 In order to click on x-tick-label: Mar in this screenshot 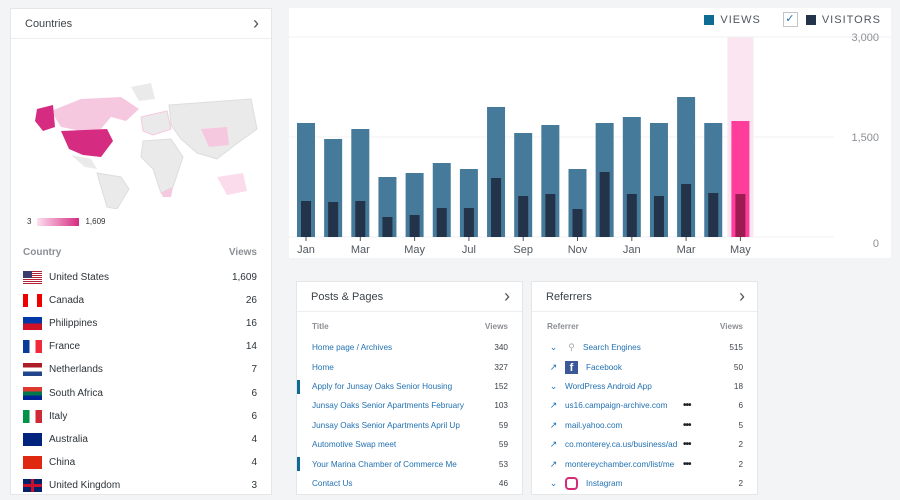, I will do `click(686, 250)`.